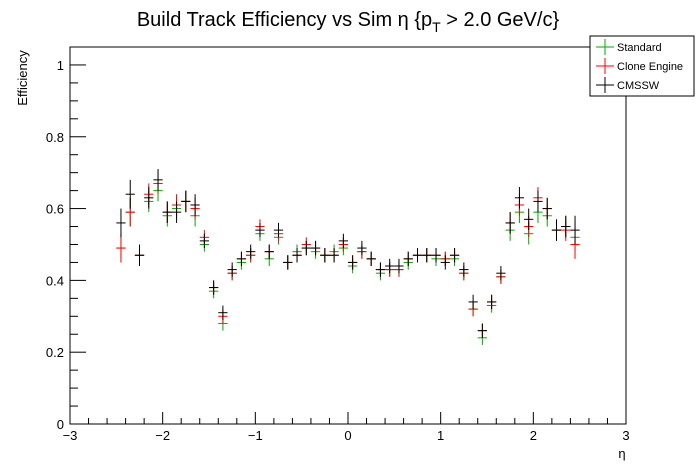 The width and height of the screenshot is (696, 472). Describe the element at coordinates (60, 424) in the screenshot. I see `y-tick-label: 0` at that location.